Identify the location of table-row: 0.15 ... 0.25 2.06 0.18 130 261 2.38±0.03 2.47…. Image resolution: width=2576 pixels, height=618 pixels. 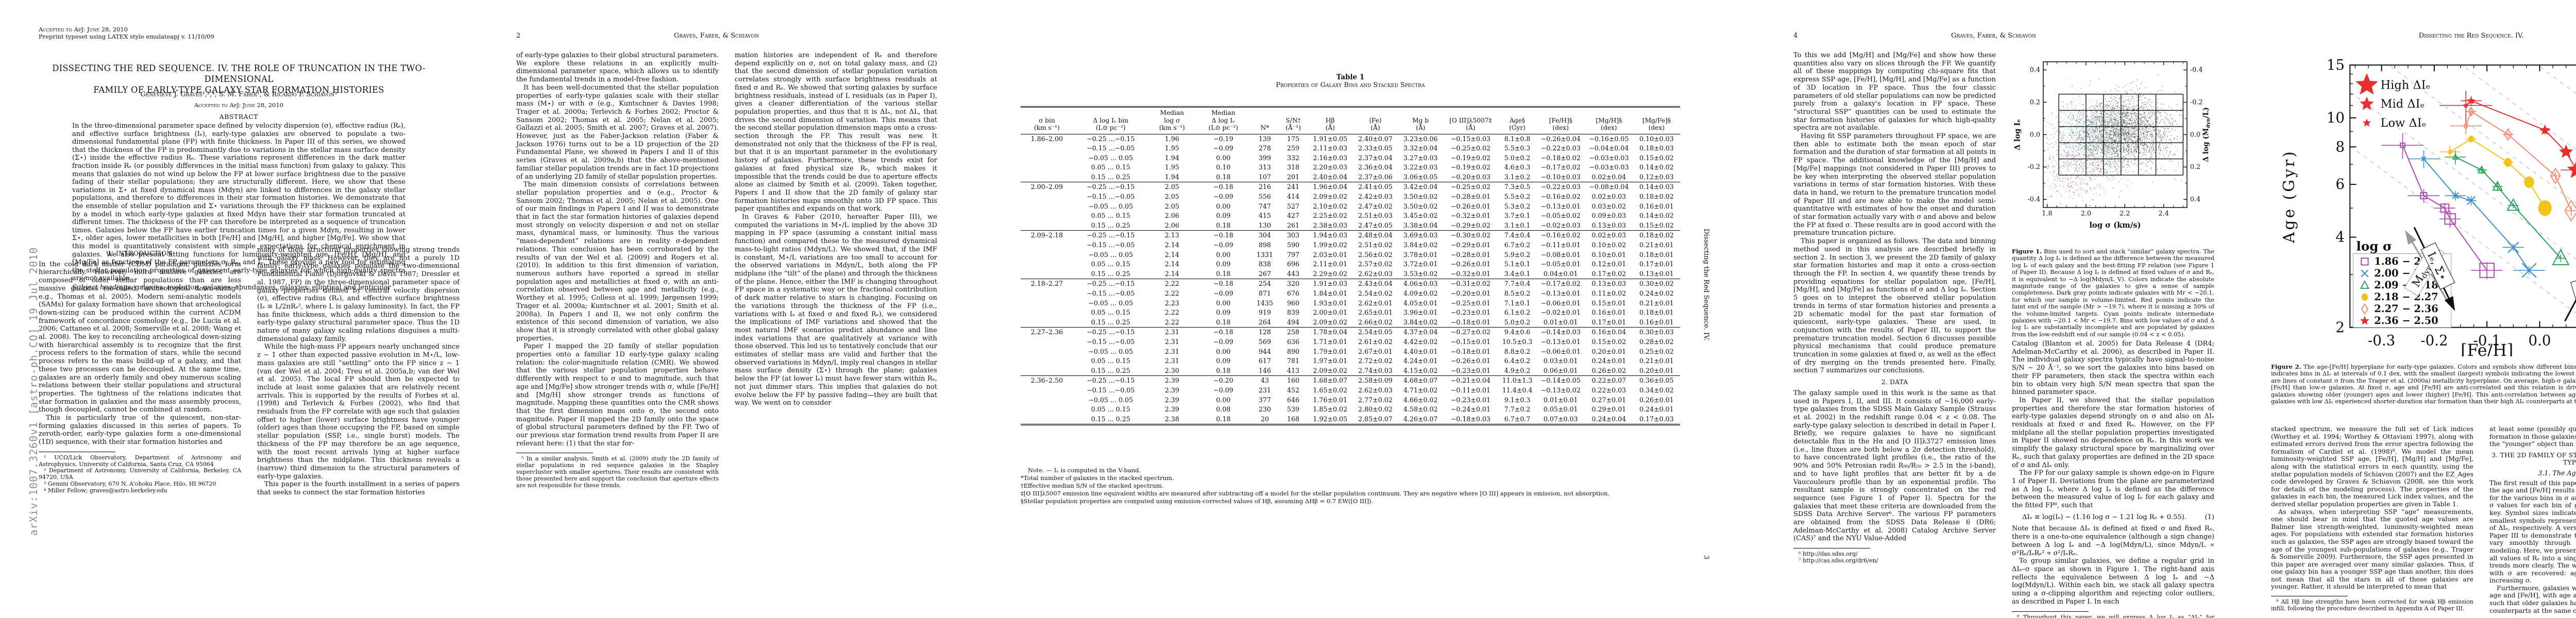
(1350, 226).